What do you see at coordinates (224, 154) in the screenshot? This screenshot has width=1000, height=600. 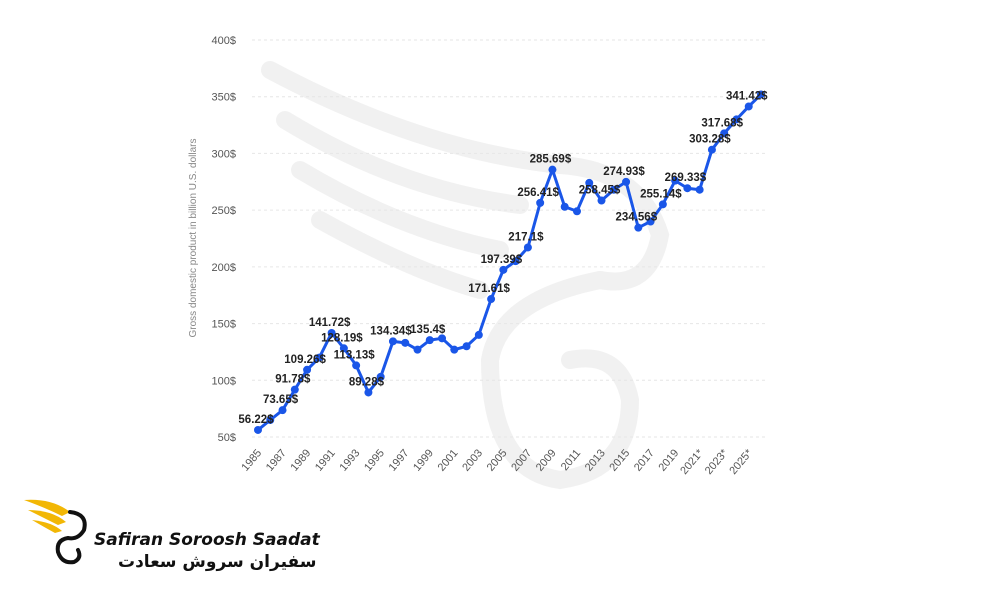 I see `y-tick-label: 300$` at bounding box center [224, 154].